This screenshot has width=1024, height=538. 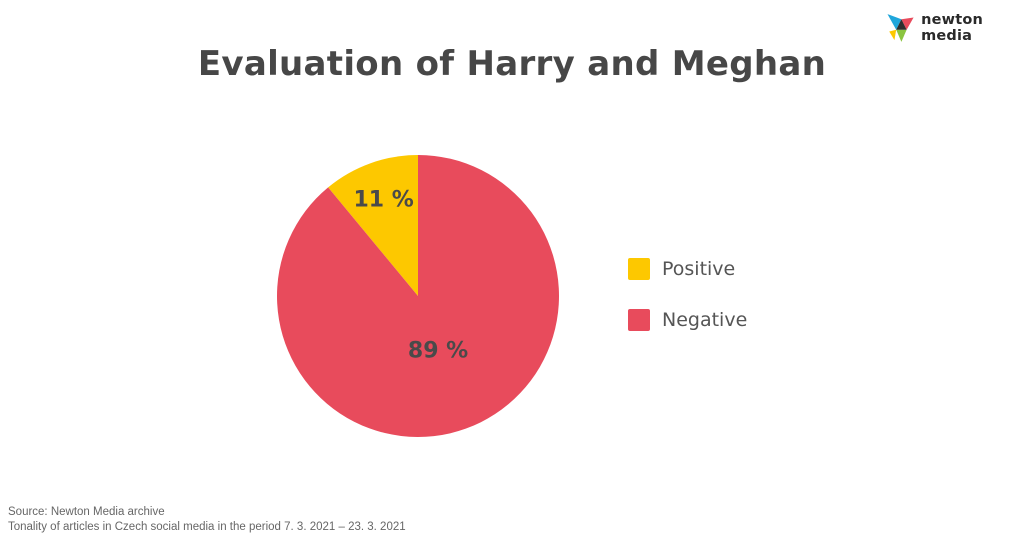 I want to click on pie-slice-negative, so click(x=418, y=296).